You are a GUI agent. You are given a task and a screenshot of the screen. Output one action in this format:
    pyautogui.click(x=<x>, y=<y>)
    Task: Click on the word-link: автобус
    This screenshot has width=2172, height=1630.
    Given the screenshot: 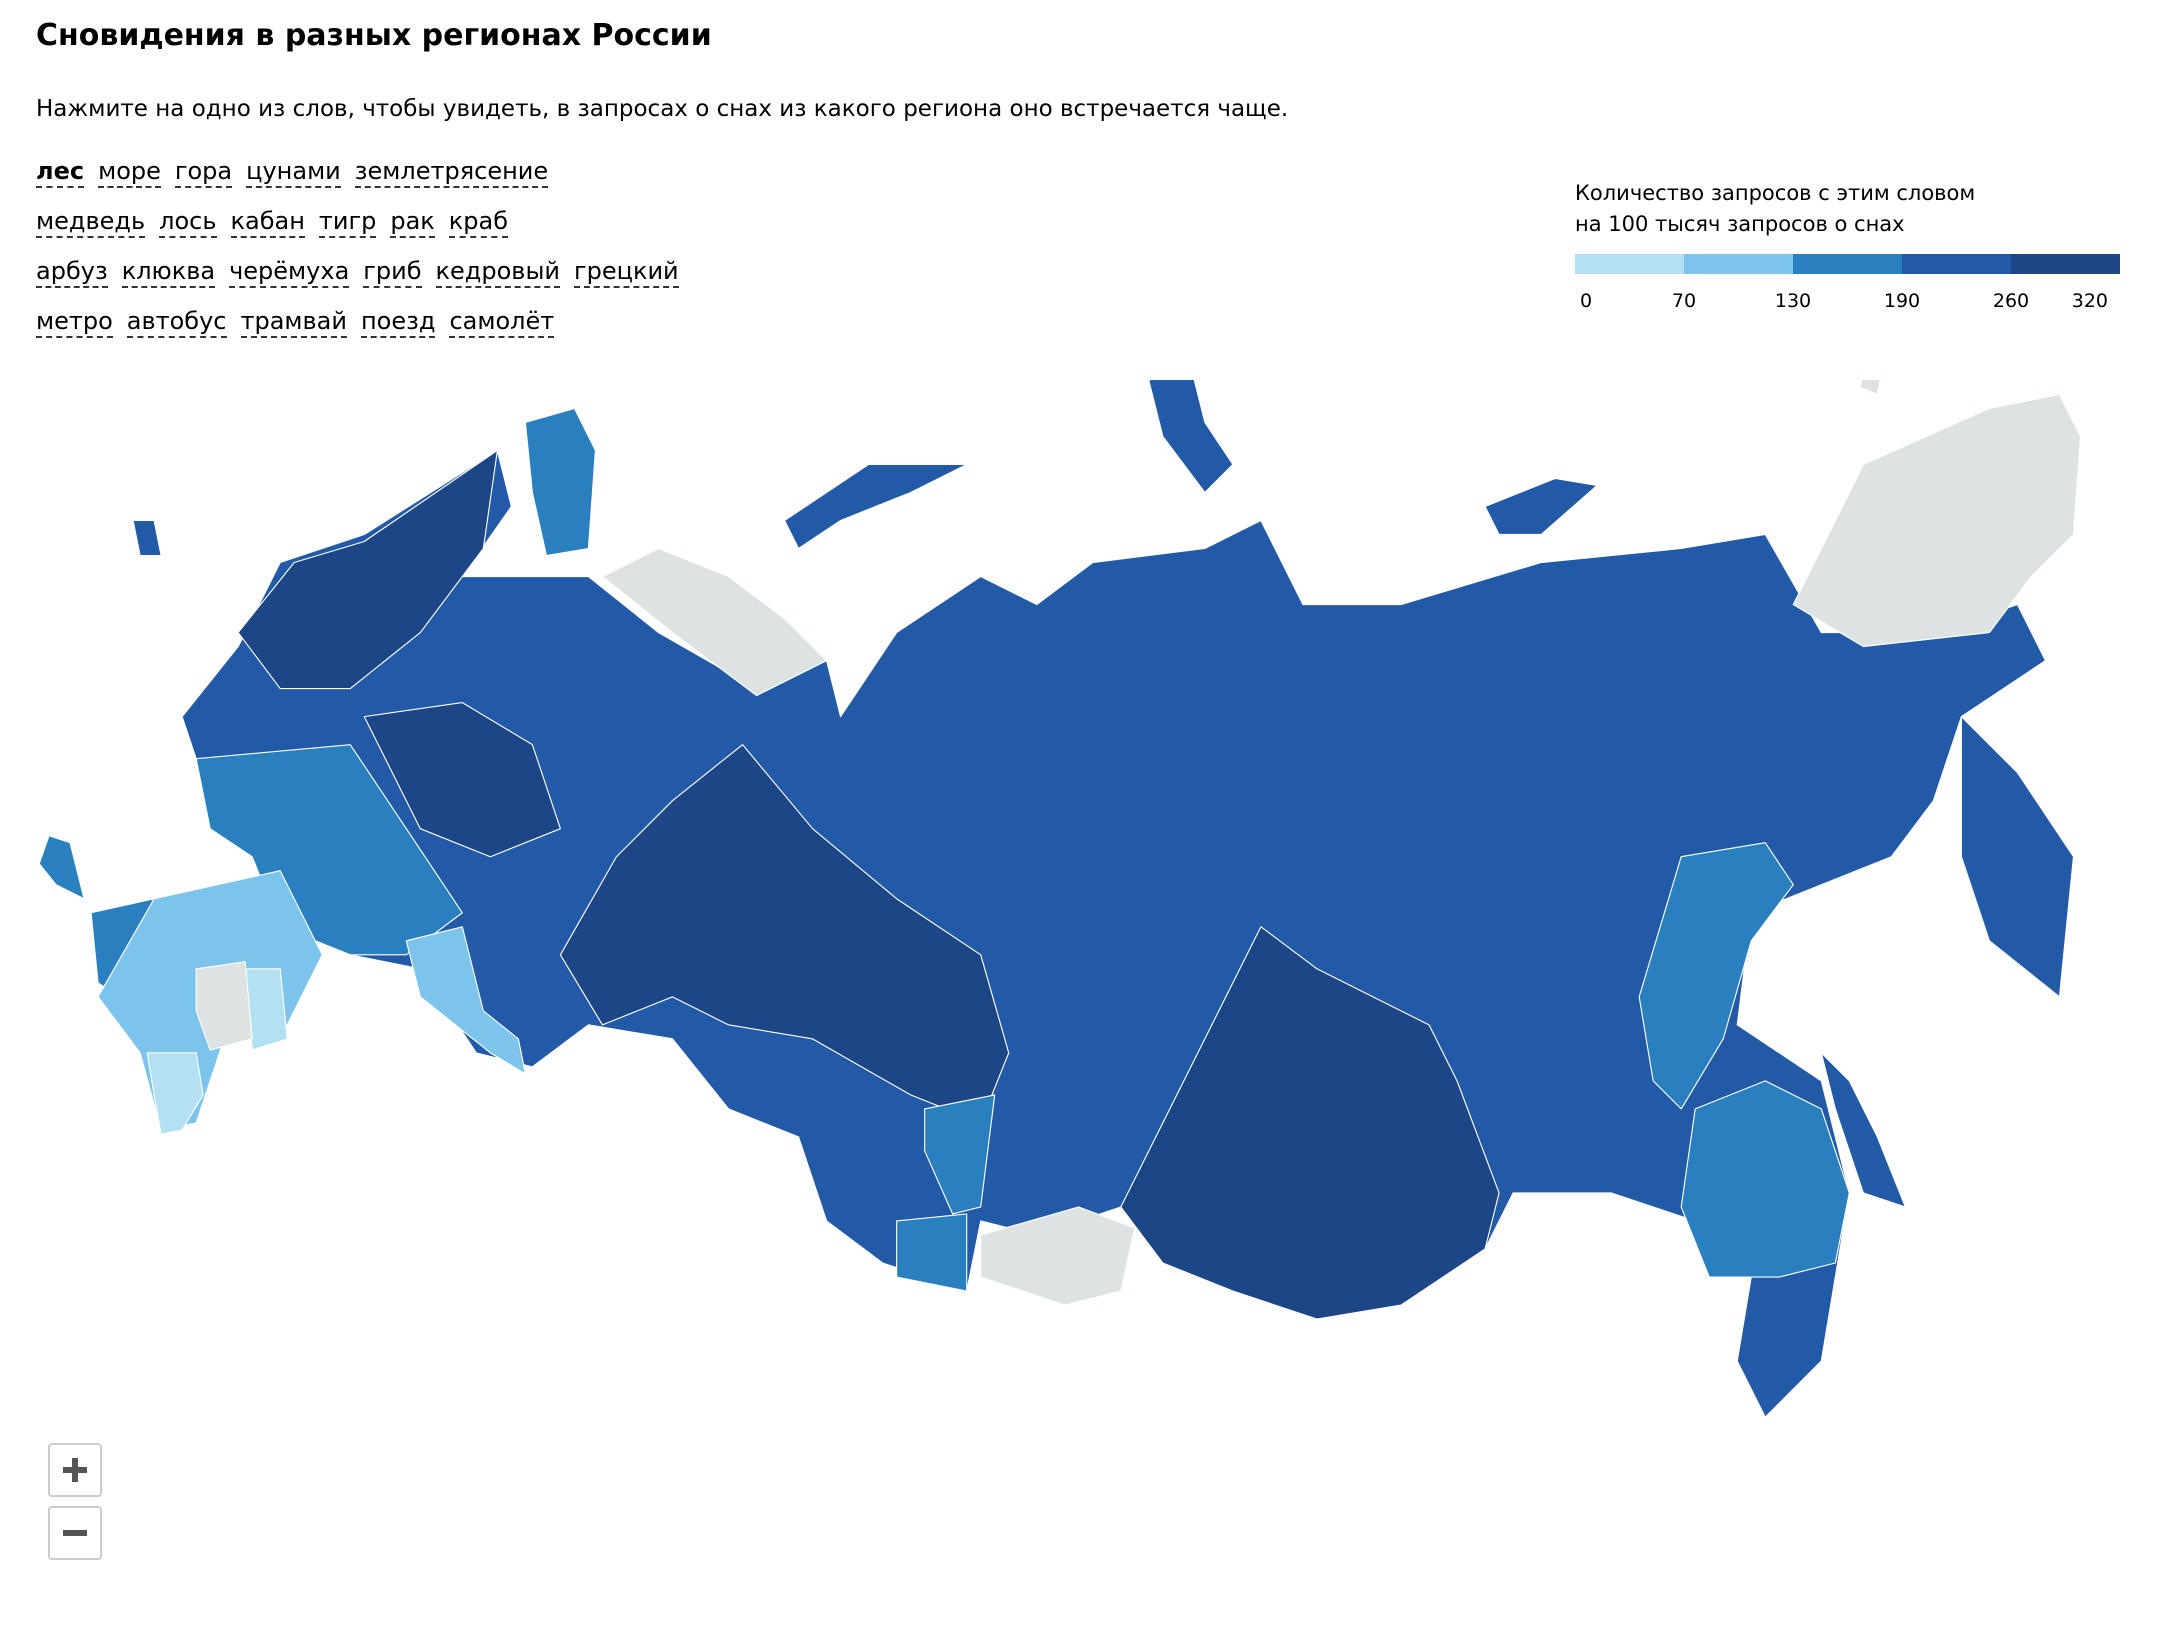 What is the action you would take?
    pyautogui.click(x=176, y=322)
    